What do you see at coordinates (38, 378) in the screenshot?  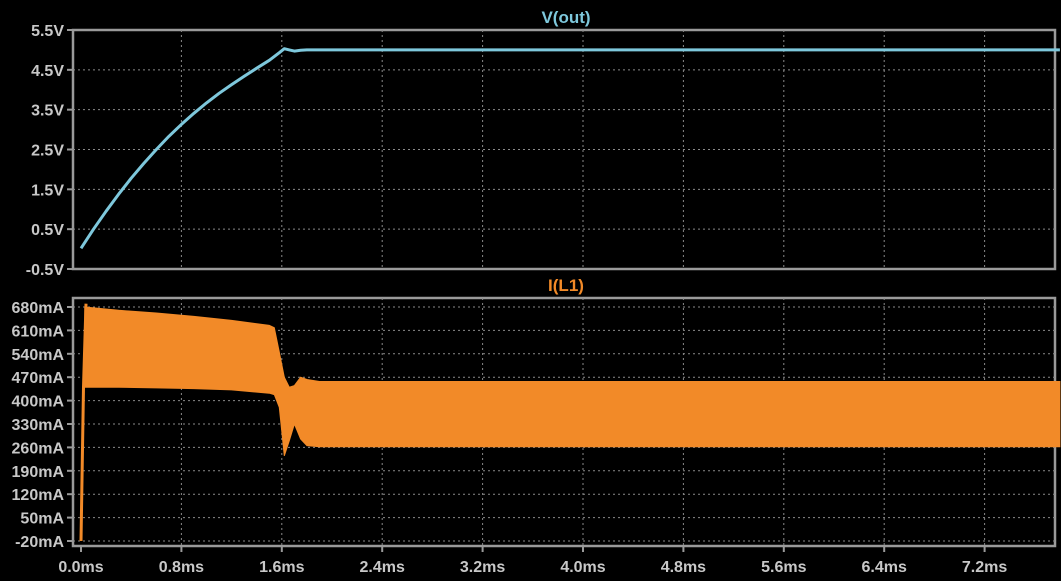 I see `y-tick-label: 470mA` at bounding box center [38, 378].